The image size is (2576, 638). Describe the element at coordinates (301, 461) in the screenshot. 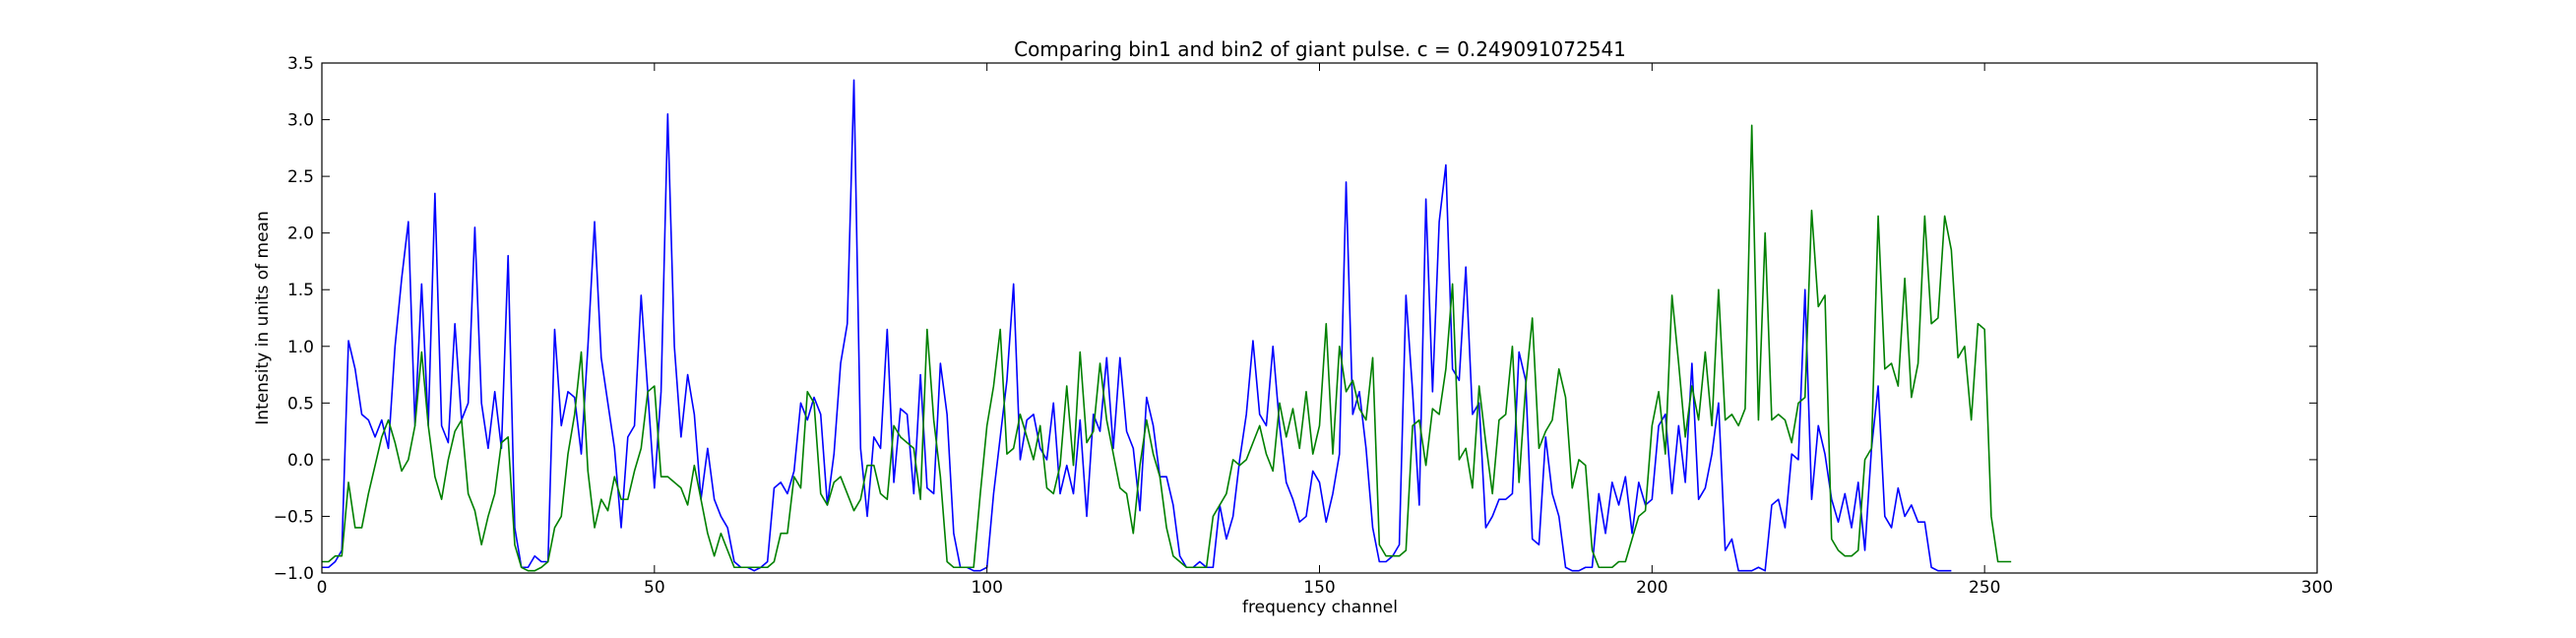

I see `y-tick-label: 0.0` at that location.